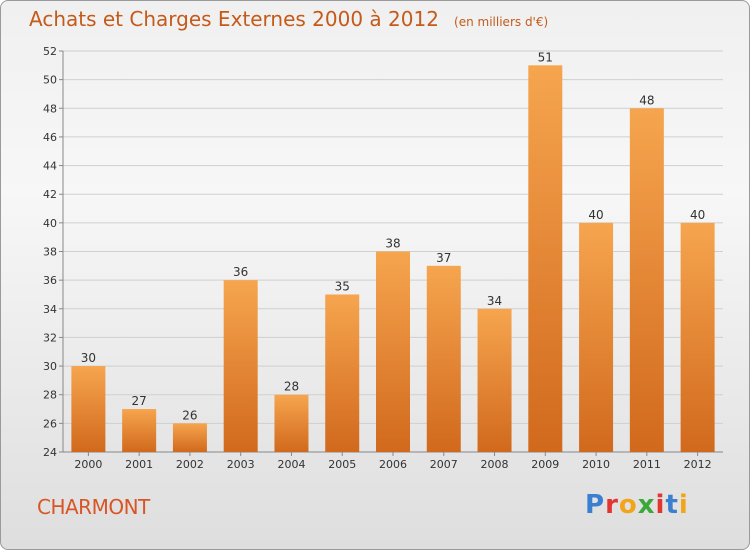 The image size is (750, 550). What do you see at coordinates (240, 272) in the screenshot?
I see `bar-value-label: 36` at bounding box center [240, 272].